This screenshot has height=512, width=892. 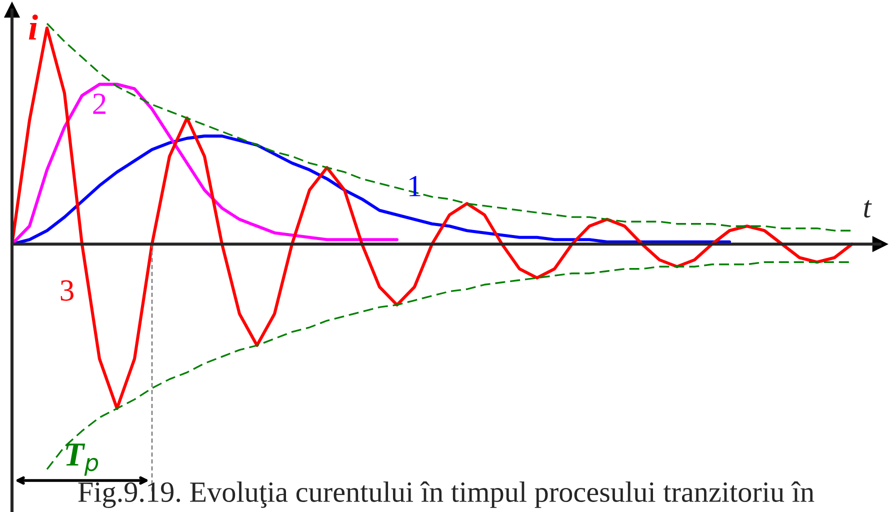 I want to click on y-axis-title: i, so click(x=33, y=27).